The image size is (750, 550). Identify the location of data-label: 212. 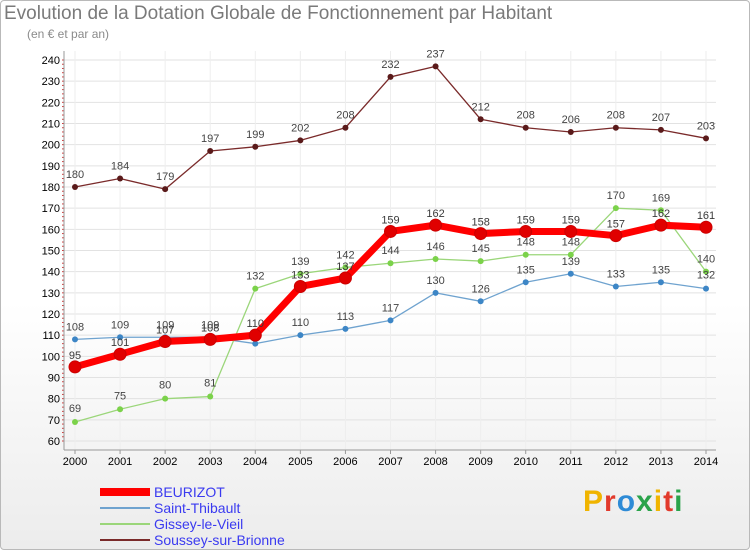
(480, 107).